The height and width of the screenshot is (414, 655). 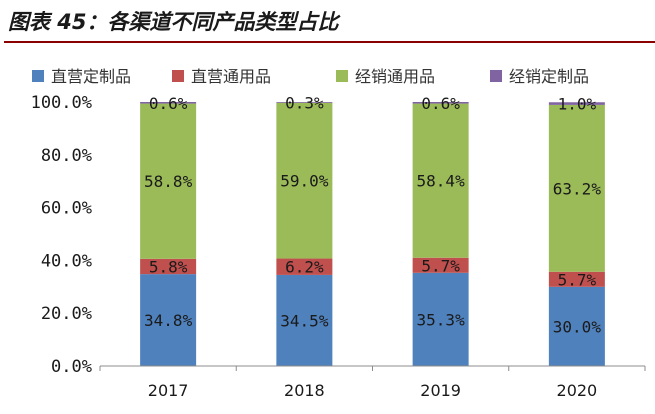 I want to click on data-label: 1.0%, so click(x=577, y=104).